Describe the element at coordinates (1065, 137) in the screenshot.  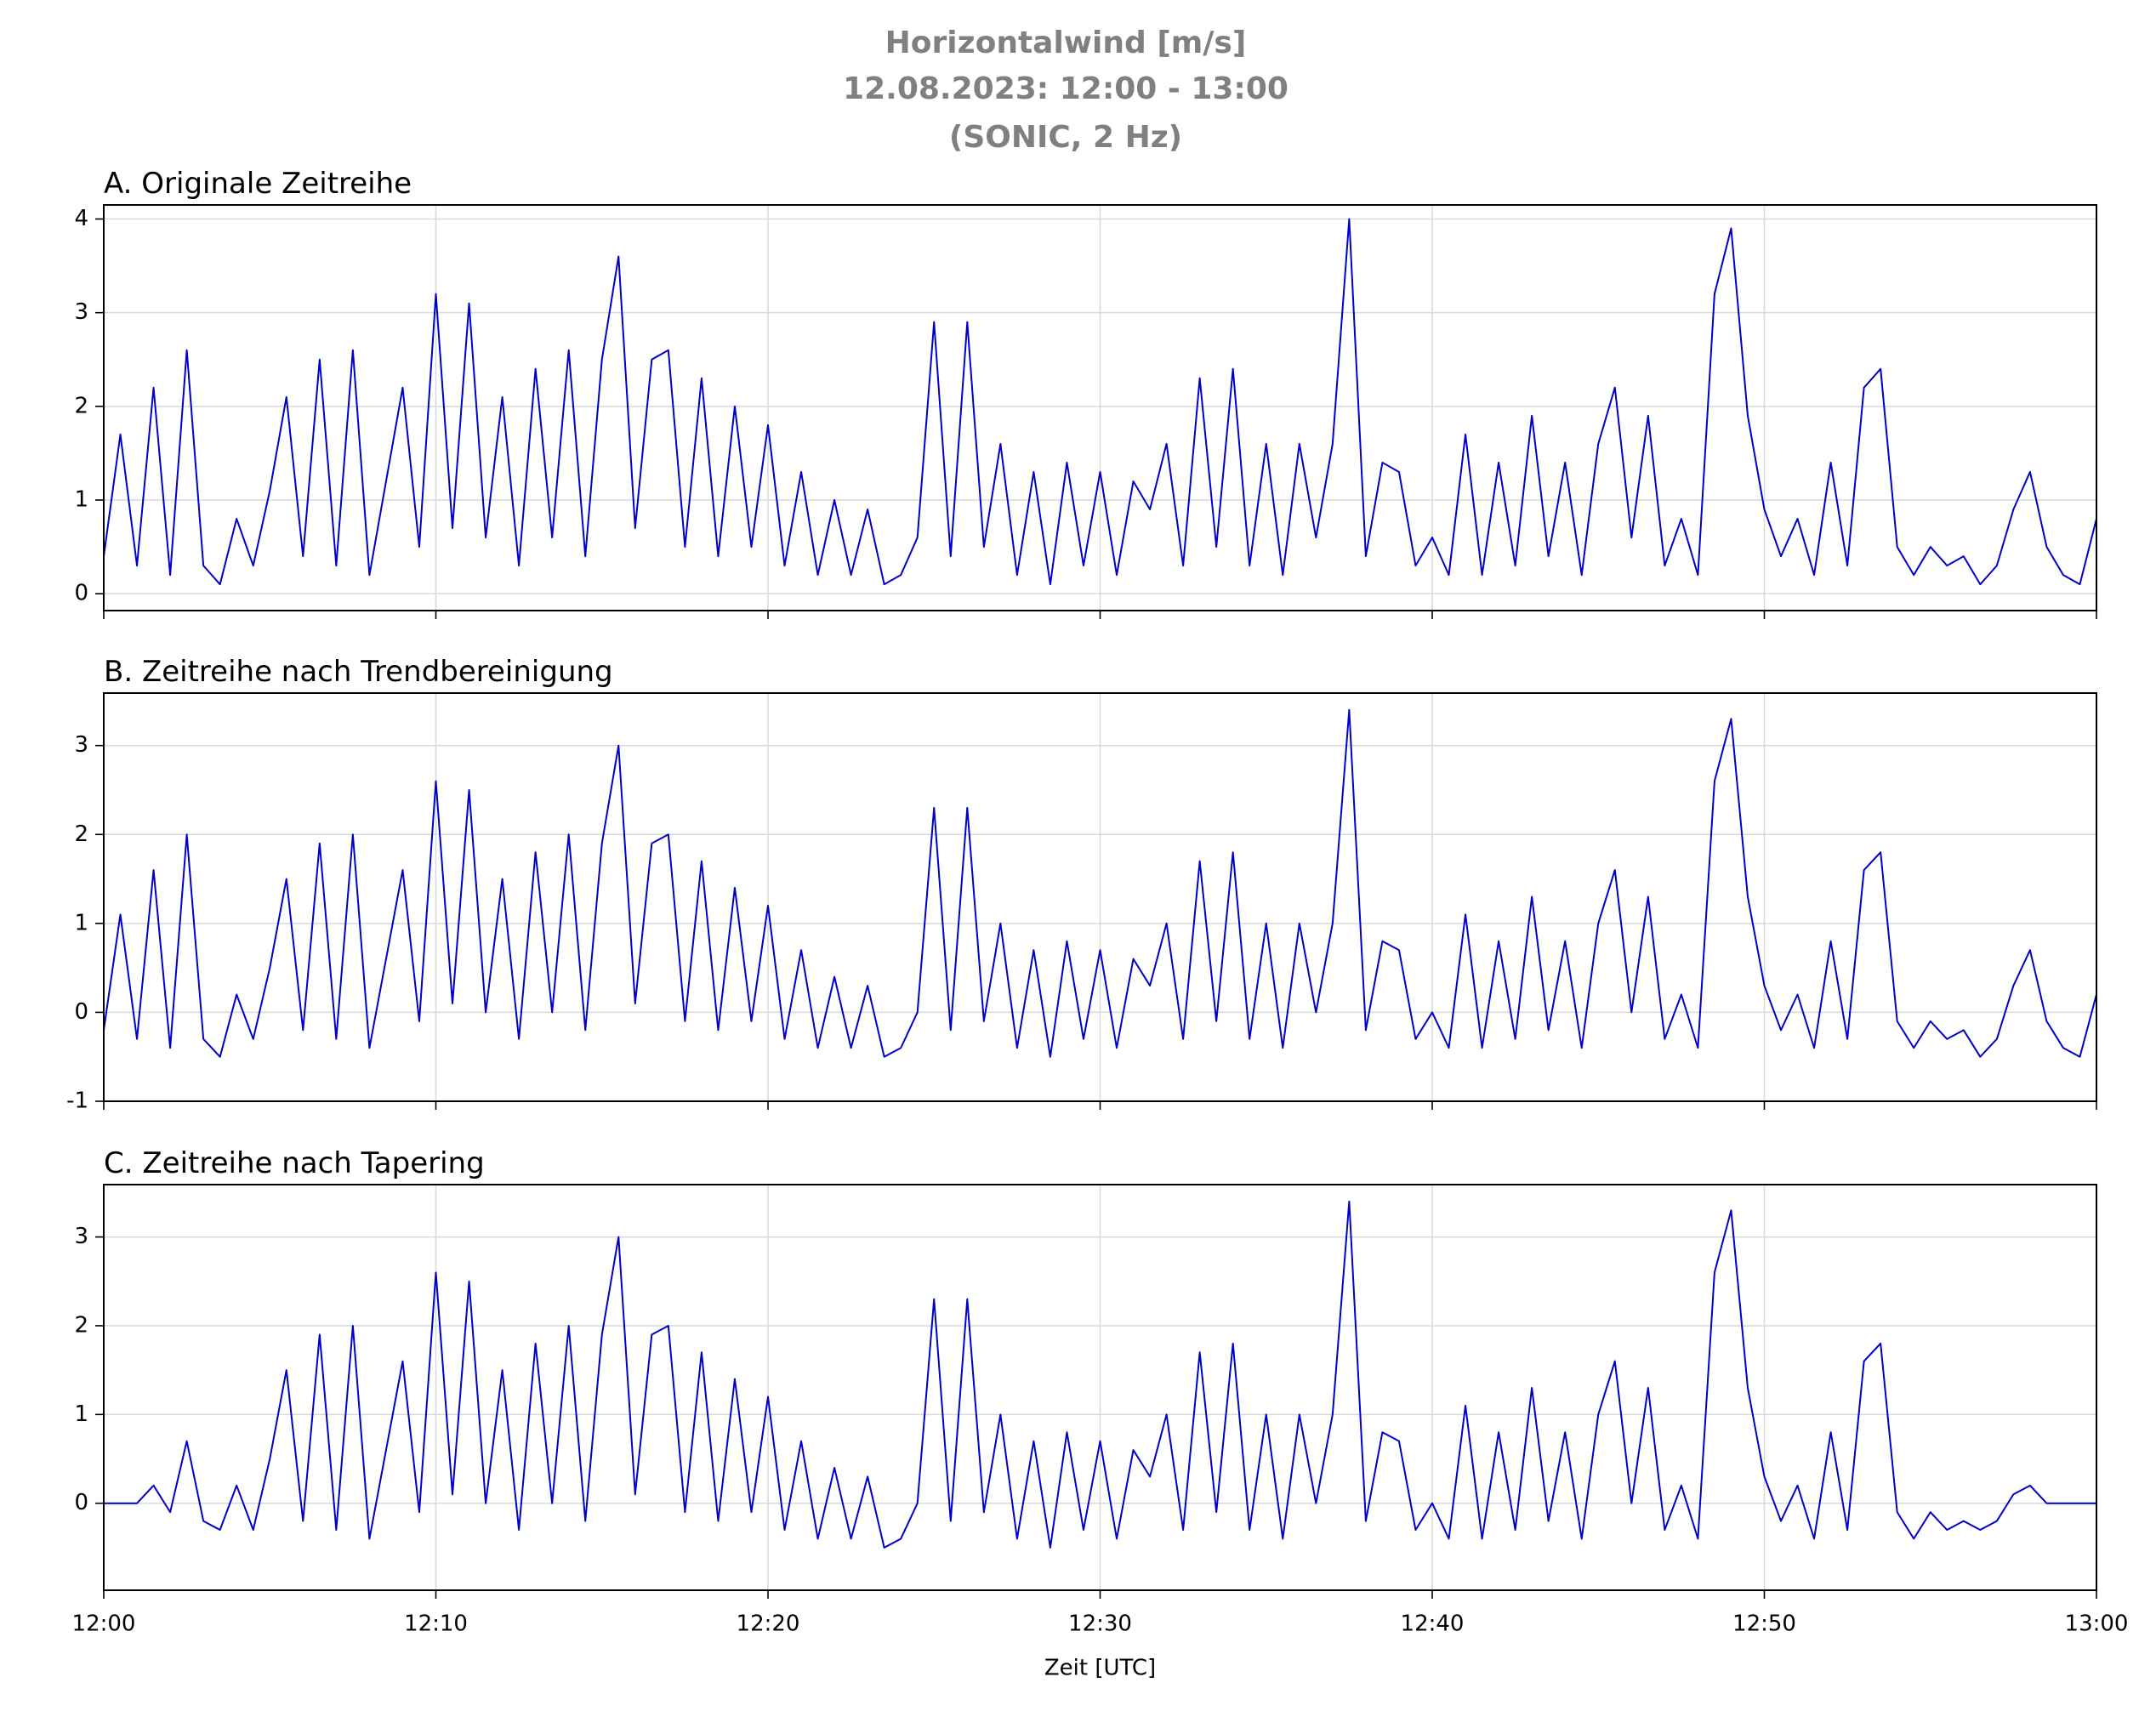
I see `title-line: (SONIC, 2 Hz)` at that location.